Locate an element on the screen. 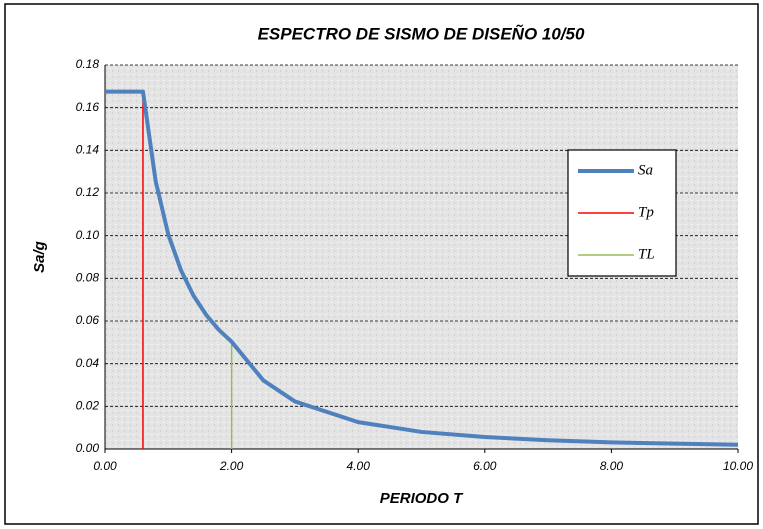  x-tick-label: 8.00 is located at coordinates (612, 466).